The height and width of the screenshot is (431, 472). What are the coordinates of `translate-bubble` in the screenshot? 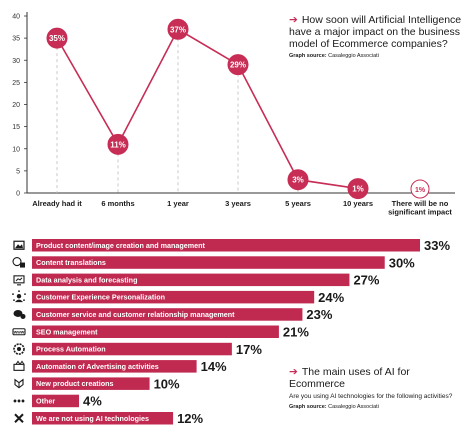 It's located at (17, 261).